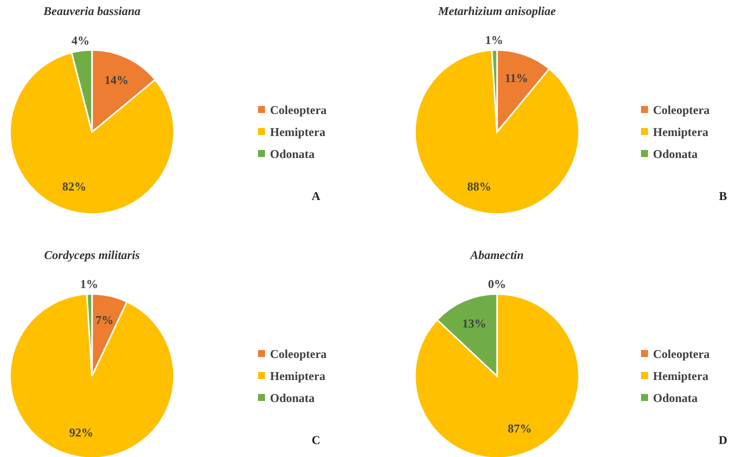 The image size is (734, 457). I want to click on text: B, so click(723, 196).